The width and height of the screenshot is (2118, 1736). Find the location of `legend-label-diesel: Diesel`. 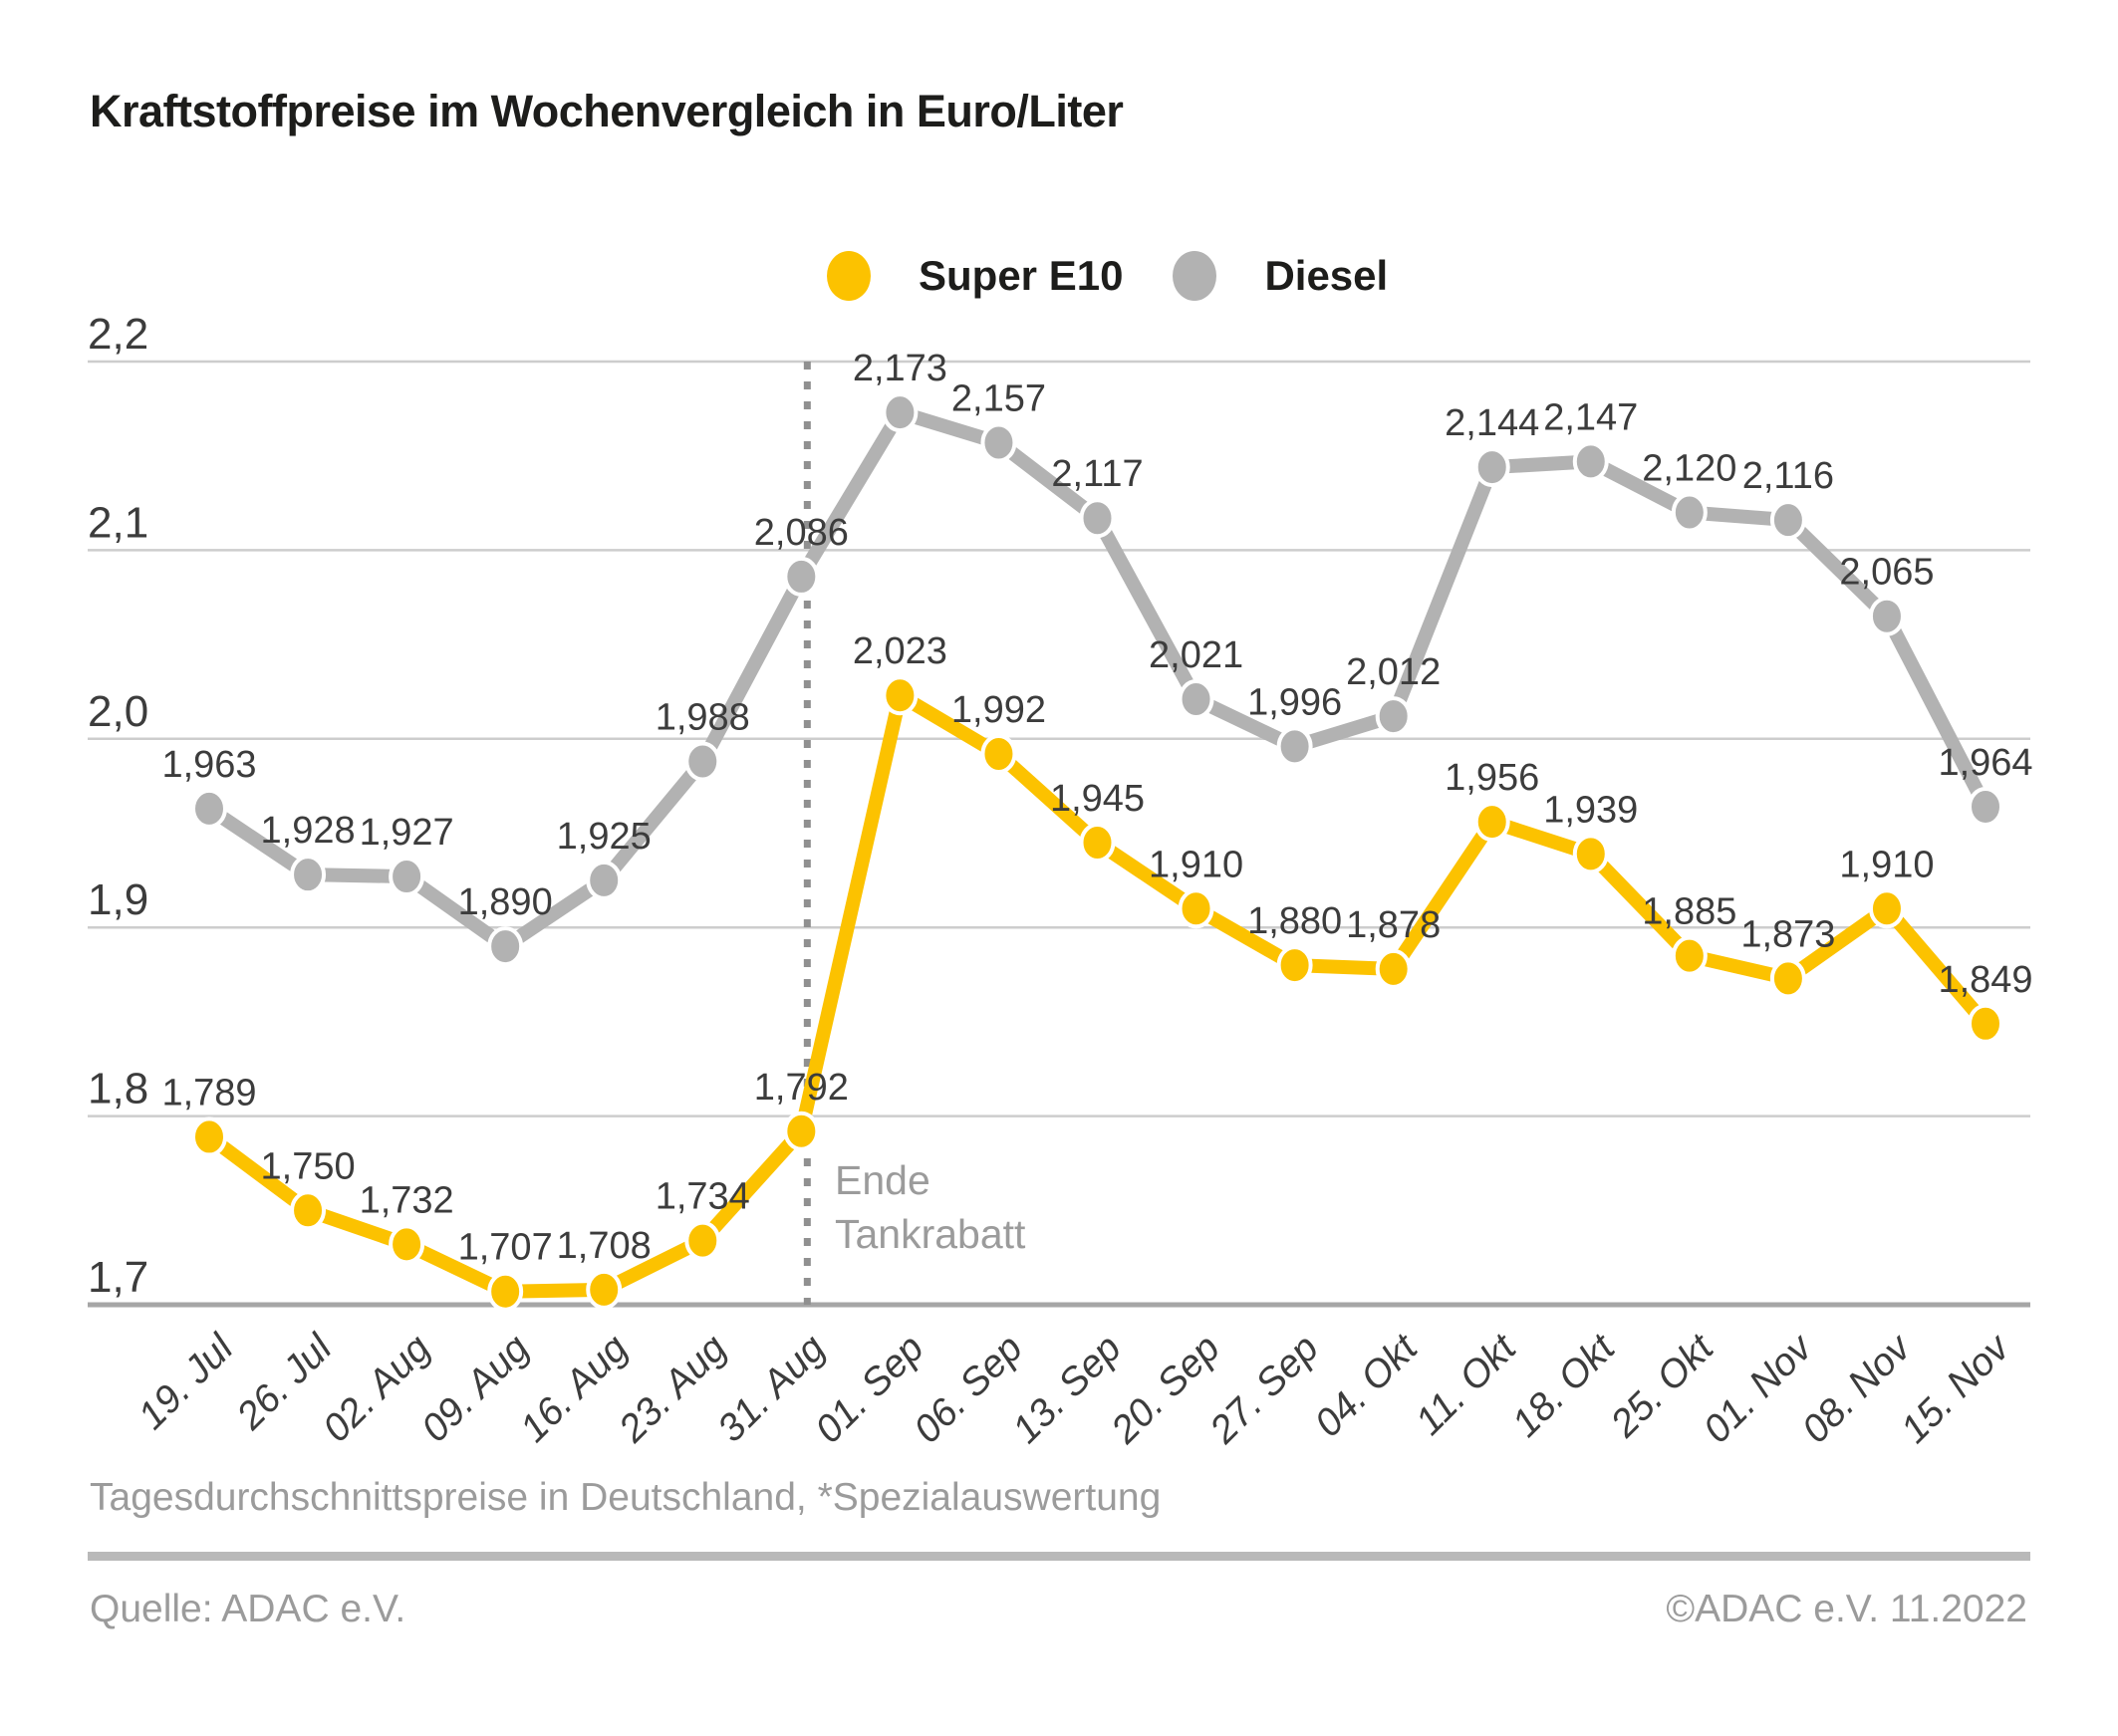

legend-label-diesel: Diesel is located at coordinates (1326, 275).